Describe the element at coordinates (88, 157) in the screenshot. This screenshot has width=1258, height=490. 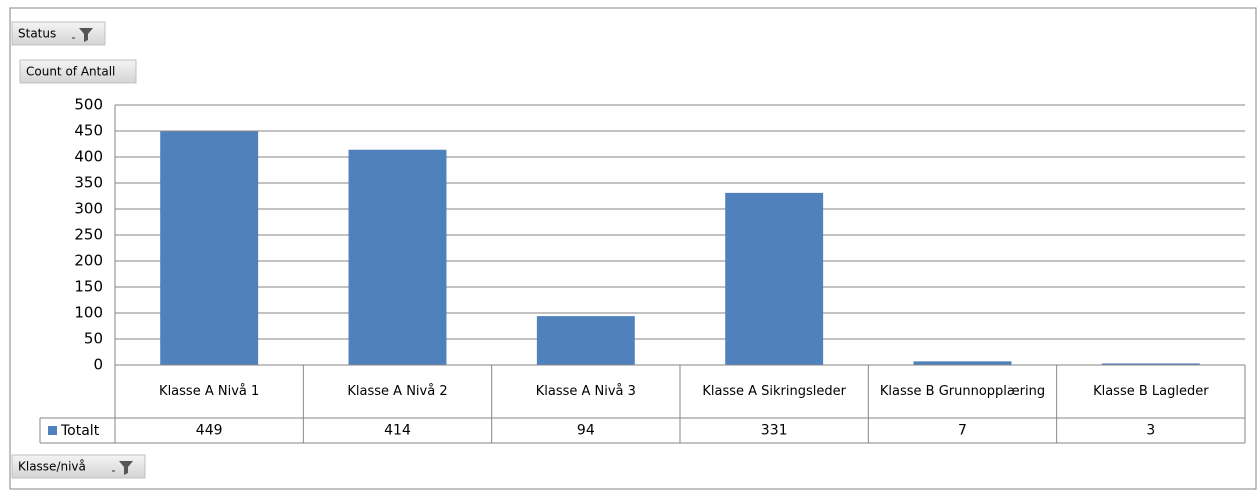
I see `y-tick-label: 400` at that location.